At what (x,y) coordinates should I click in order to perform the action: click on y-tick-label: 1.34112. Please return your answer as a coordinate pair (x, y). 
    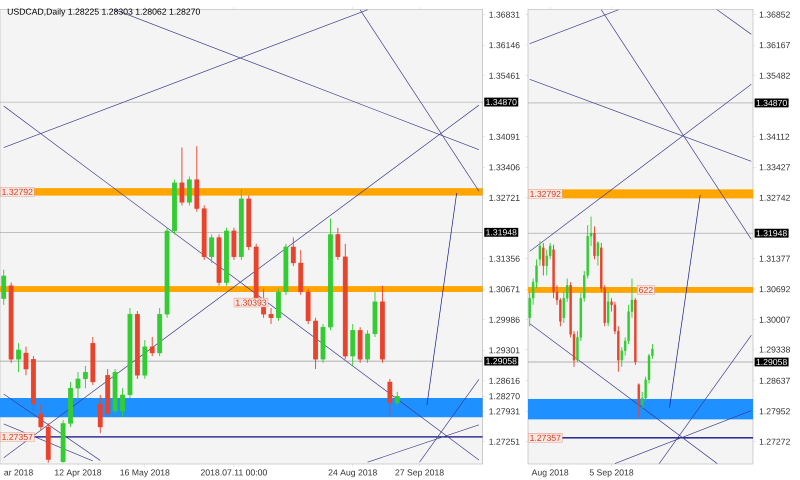
    Looking at the image, I should click on (775, 137).